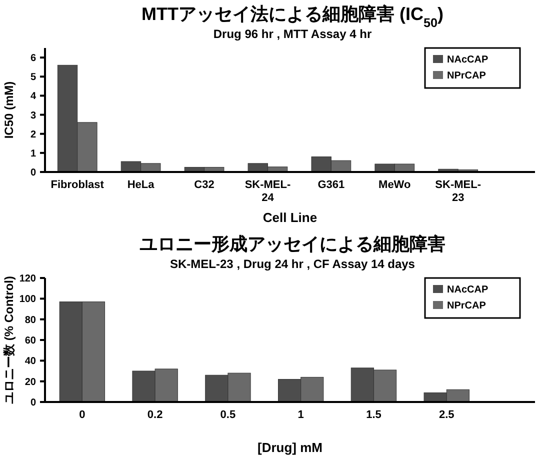 The width and height of the screenshot is (545, 460). Describe the element at coordinates (33, 116) in the screenshot. I see `y-tick-label: 3` at that location.